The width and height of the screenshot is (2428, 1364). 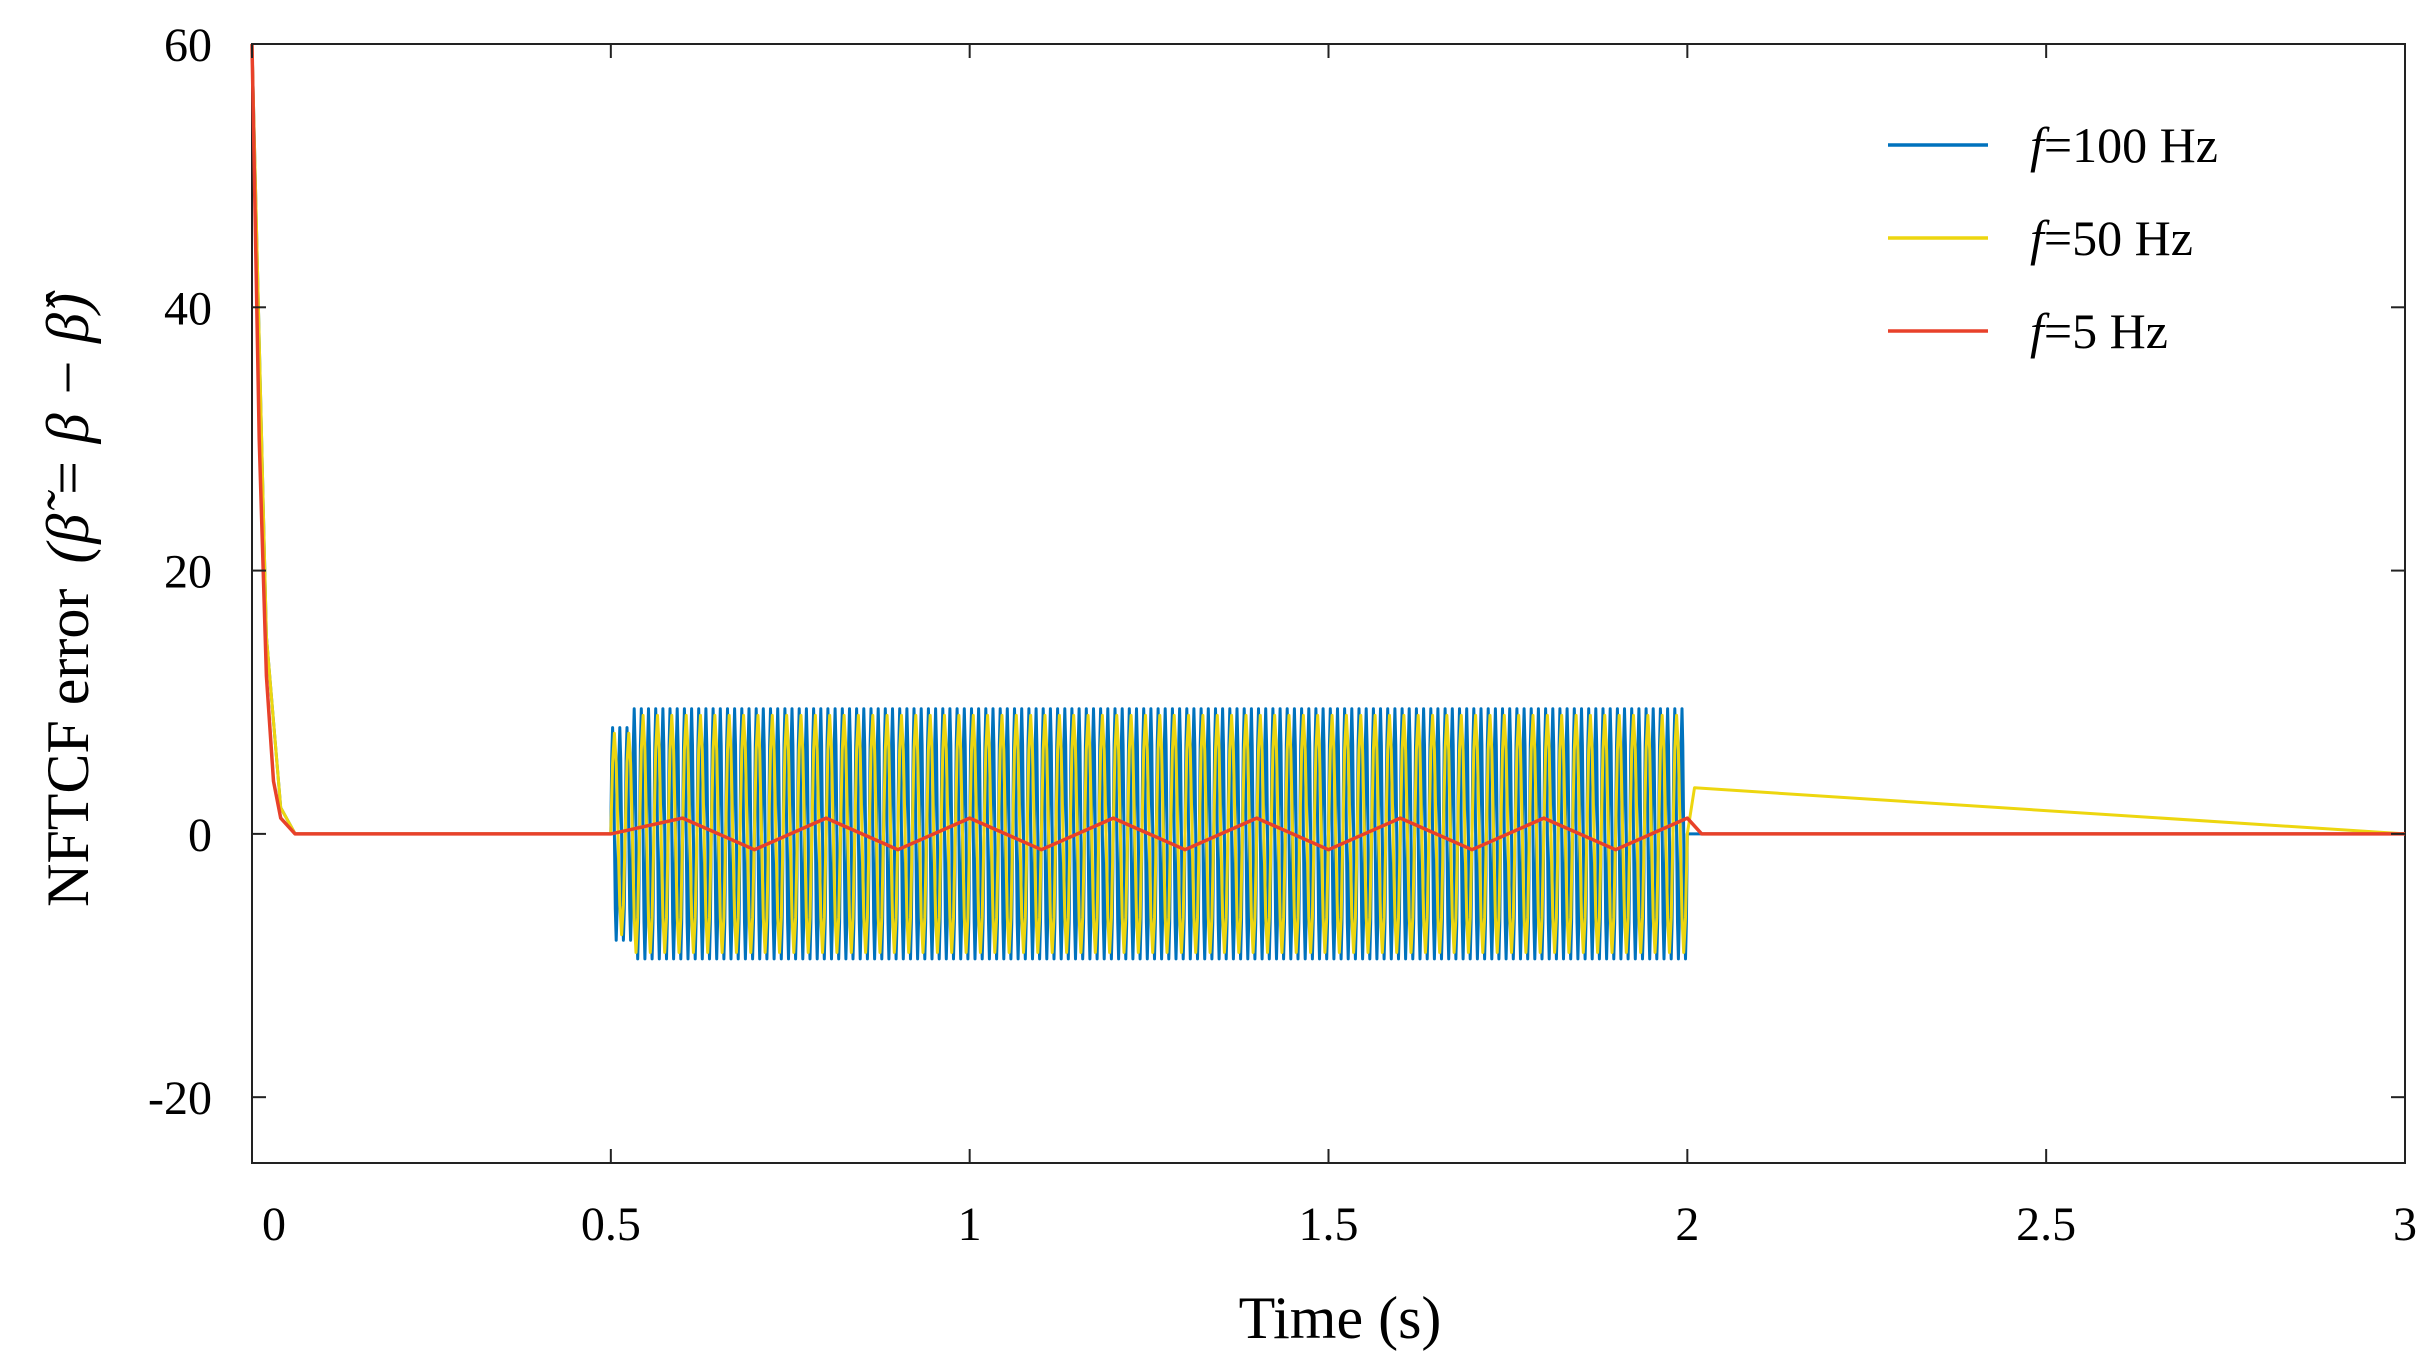 What do you see at coordinates (2028, 331) in the screenshot?
I see `legend-item-5hz: f=5 Hz` at bounding box center [2028, 331].